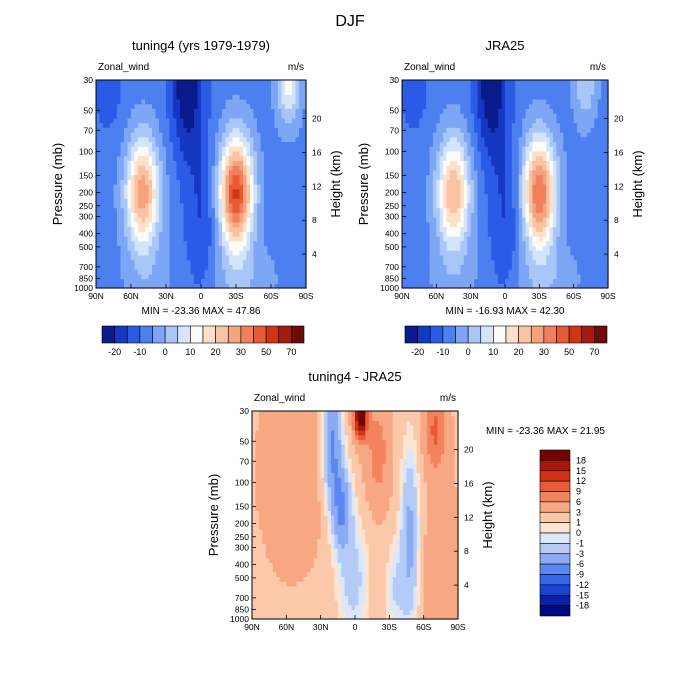 This screenshot has height=700, width=700. Describe the element at coordinates (121, 334) in the screenshot. I see `colorbar-swatch` at that location.